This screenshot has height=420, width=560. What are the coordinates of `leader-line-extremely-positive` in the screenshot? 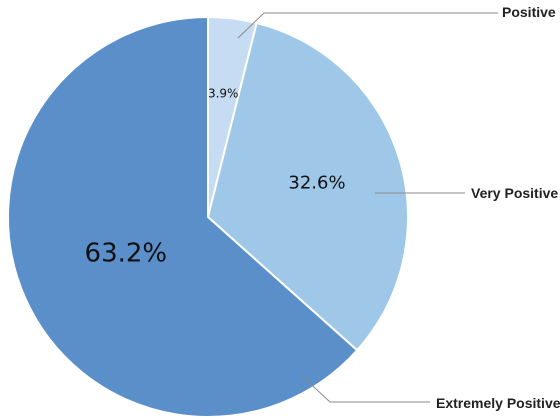 It's located at (365, 389).